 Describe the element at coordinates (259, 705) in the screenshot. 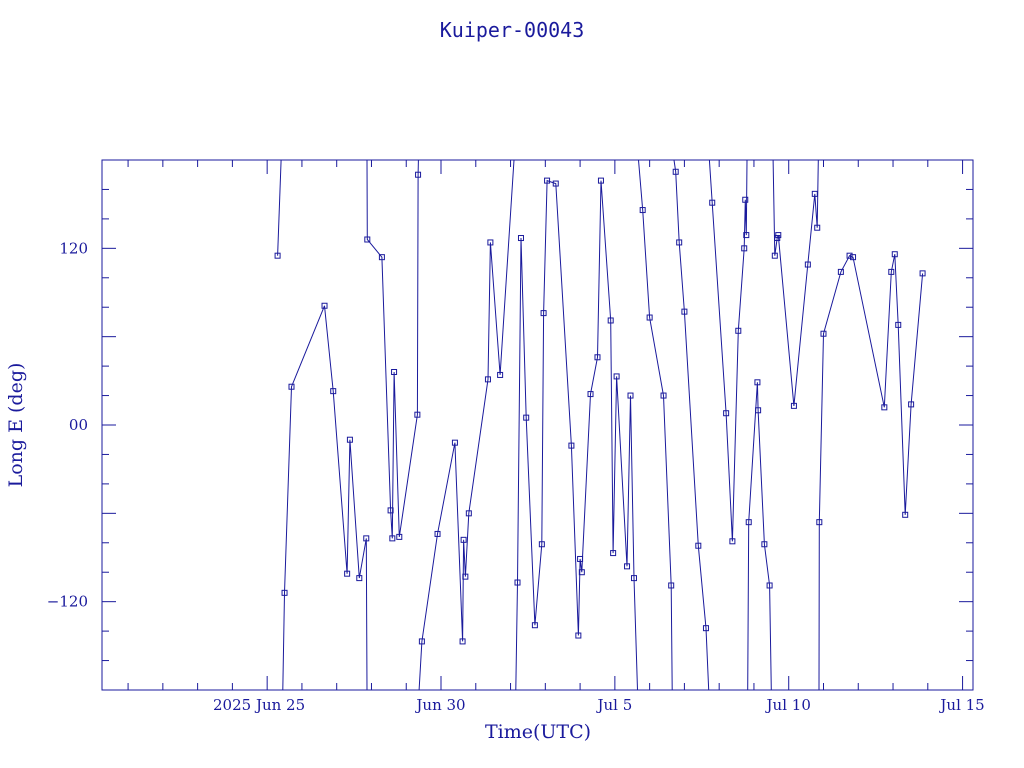

I see `x-tick-label: 2025 Jun 25` at that location.